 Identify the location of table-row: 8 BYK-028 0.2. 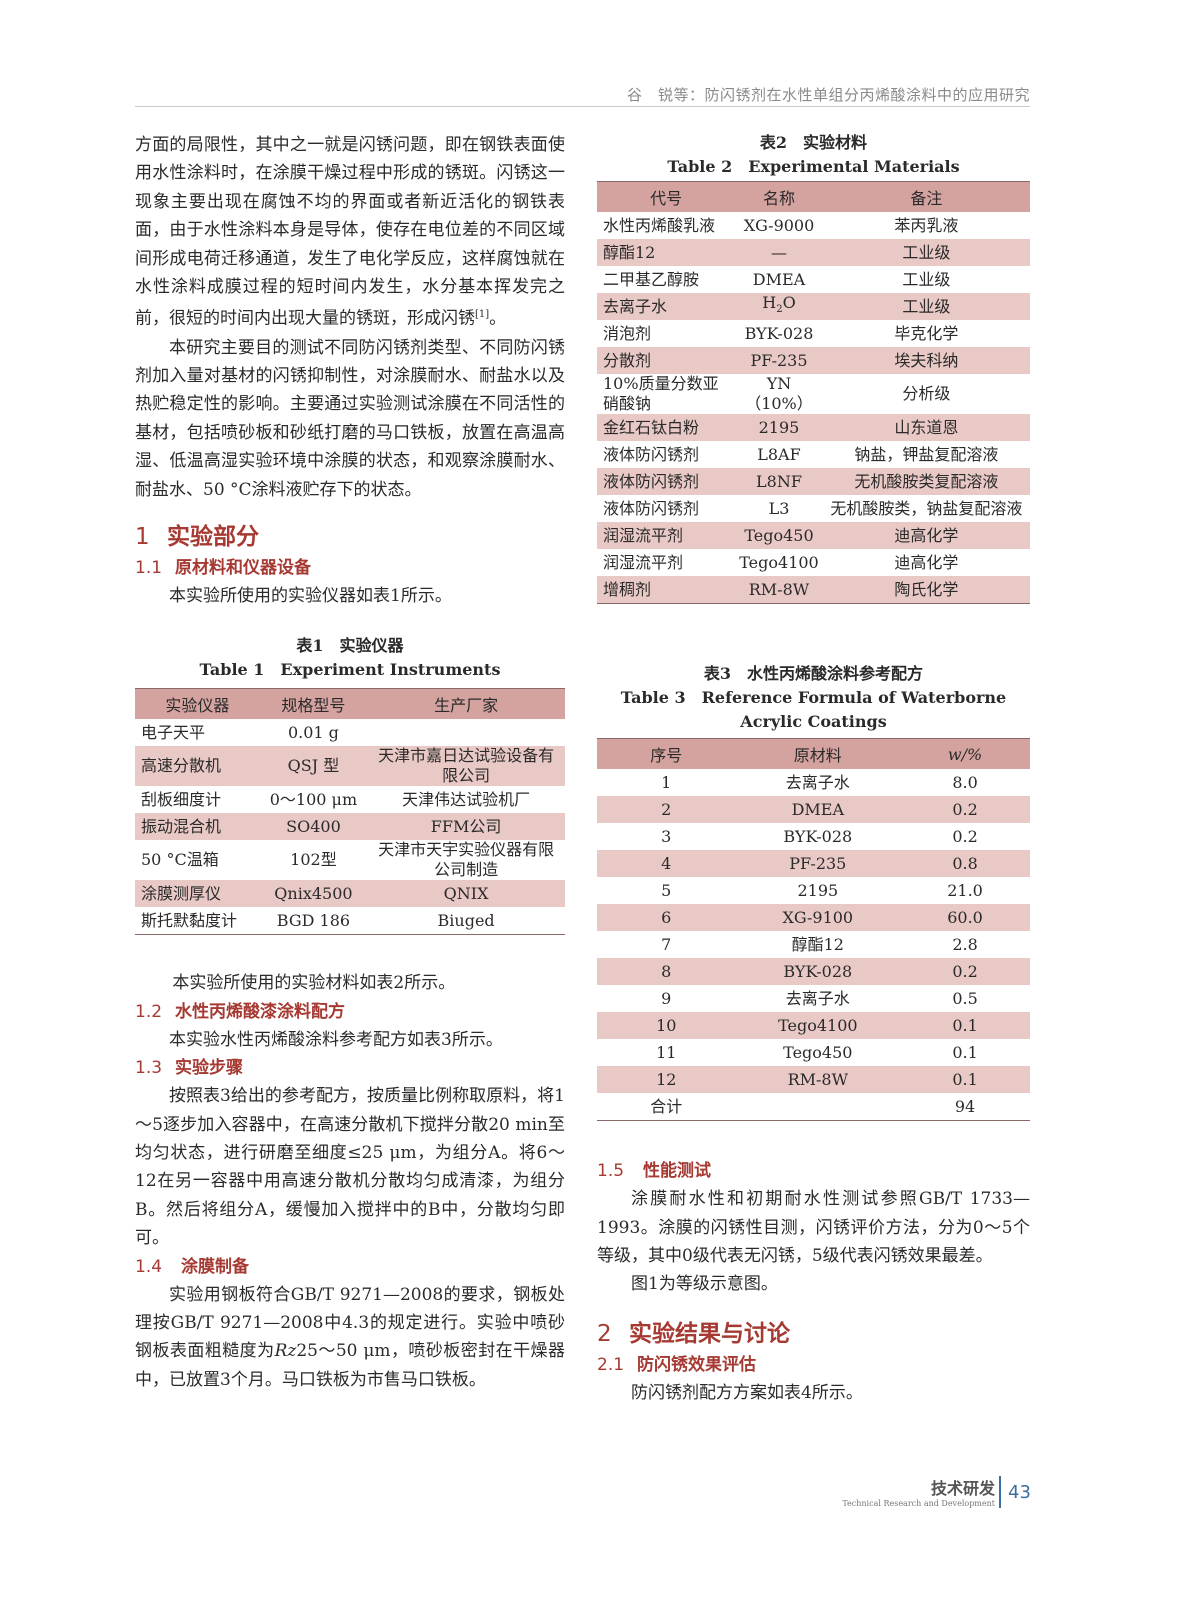
(813, 972).